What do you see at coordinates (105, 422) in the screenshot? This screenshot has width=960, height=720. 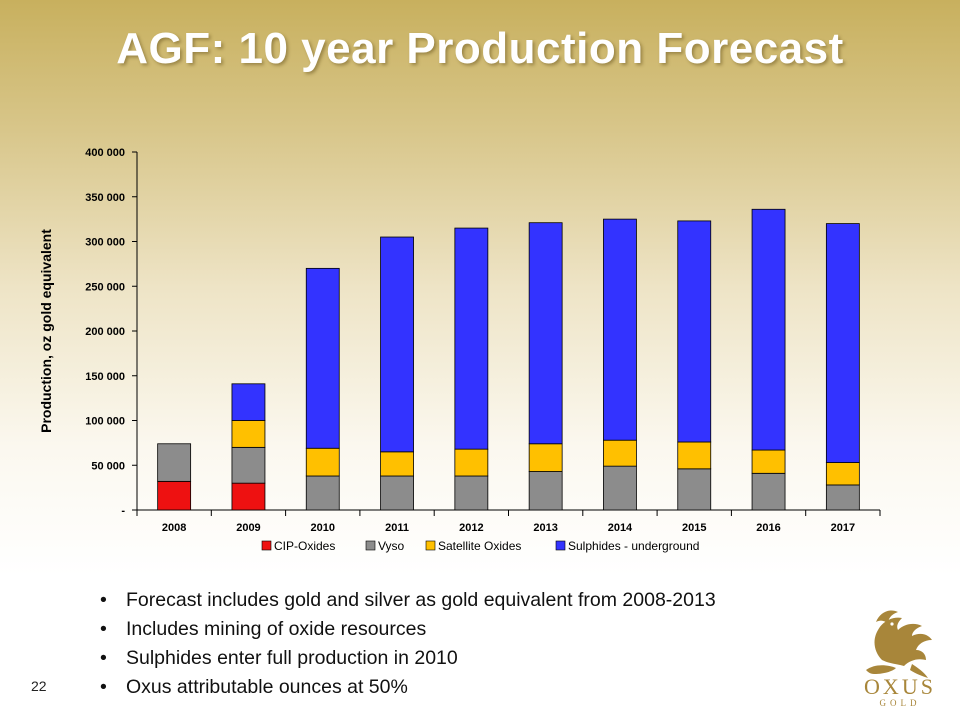 I see `y-tick-label: 100 000` at bounding box center [105, 422].